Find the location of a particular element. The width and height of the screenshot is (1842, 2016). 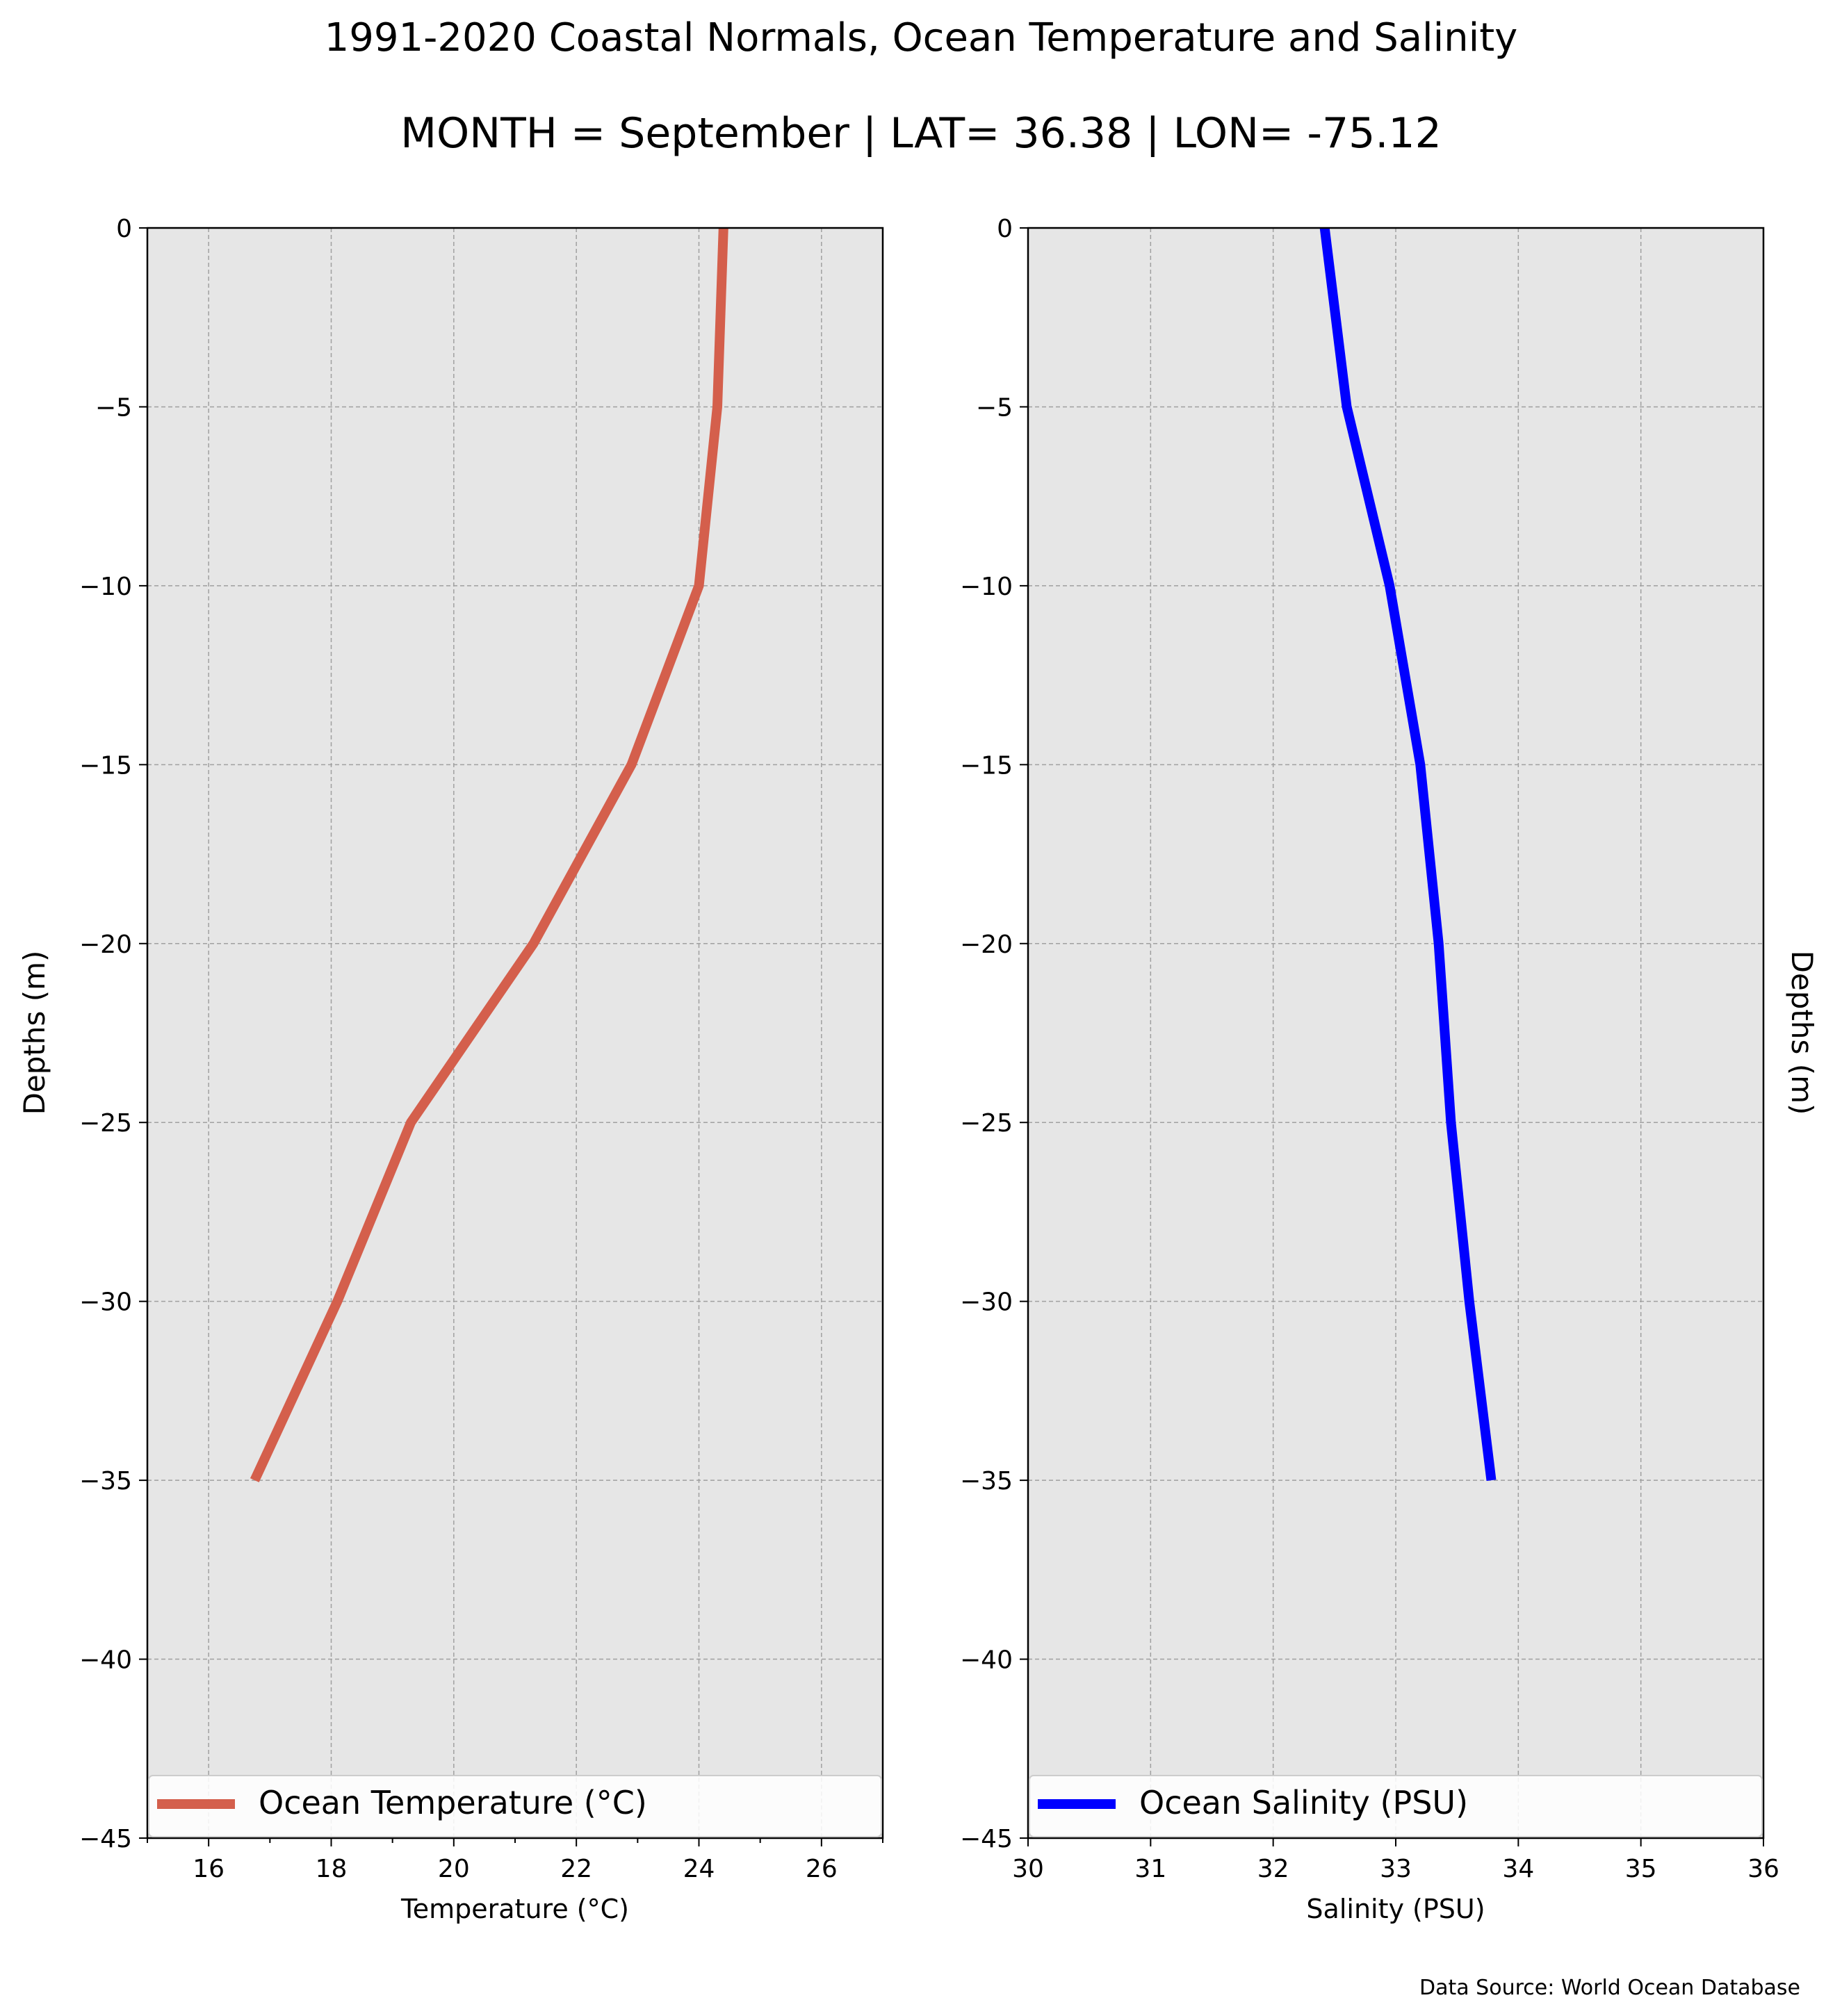

temperature-x-ticks: 16 18 20 22 24 26 is located at coordinates (515, 1861).